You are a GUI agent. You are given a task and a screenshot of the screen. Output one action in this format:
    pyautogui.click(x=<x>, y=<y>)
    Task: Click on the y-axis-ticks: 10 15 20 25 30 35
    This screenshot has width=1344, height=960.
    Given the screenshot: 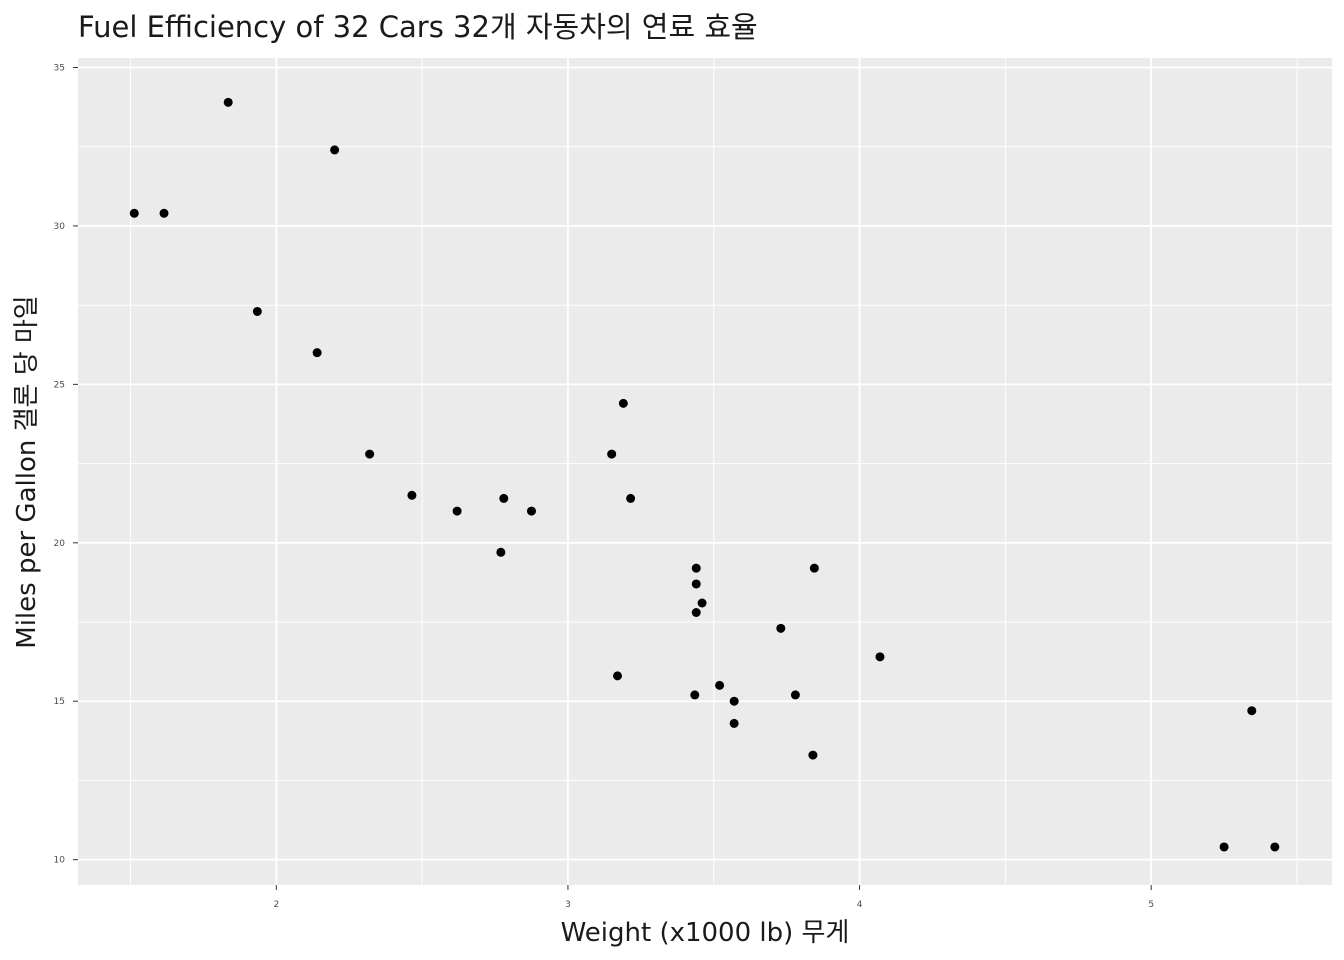 What is the action you would take?
    pyautogui.click(x=66, y=465)
    